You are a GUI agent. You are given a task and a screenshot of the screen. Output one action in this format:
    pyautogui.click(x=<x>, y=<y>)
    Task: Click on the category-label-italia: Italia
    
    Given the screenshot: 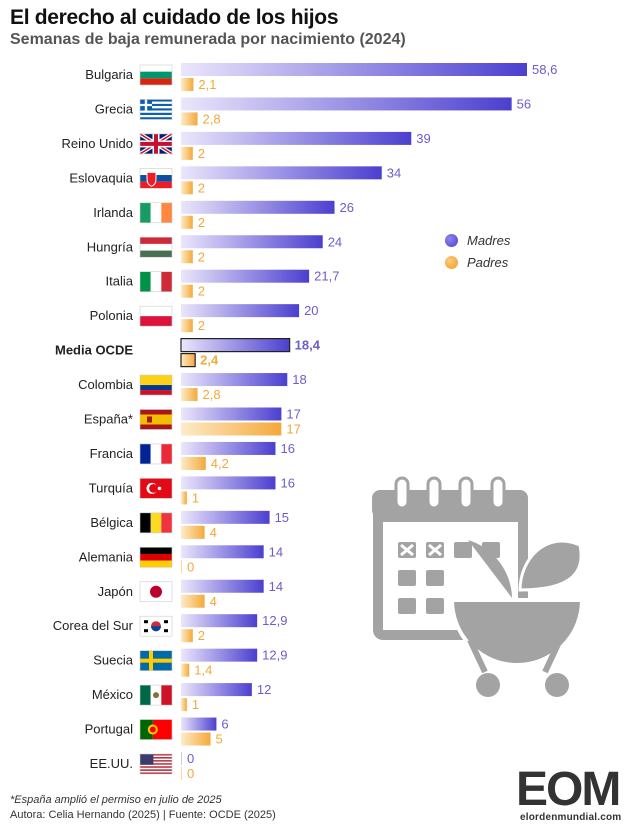 What is the action you would take?
    pyautogui.click(x=120, y=281)
    